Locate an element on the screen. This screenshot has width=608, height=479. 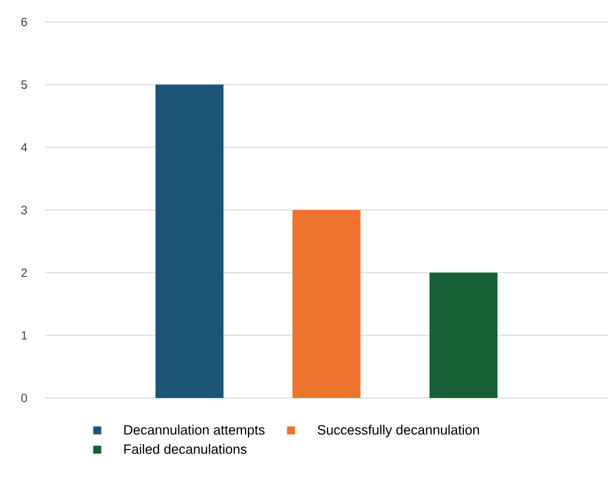
y-tick-label: 0 is located at coordinates (24, 398).